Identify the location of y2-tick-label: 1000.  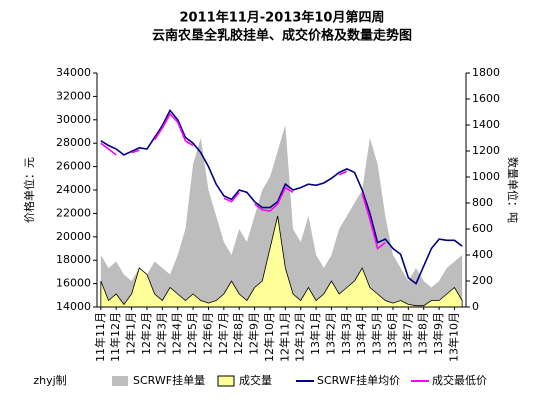
(486, 176).